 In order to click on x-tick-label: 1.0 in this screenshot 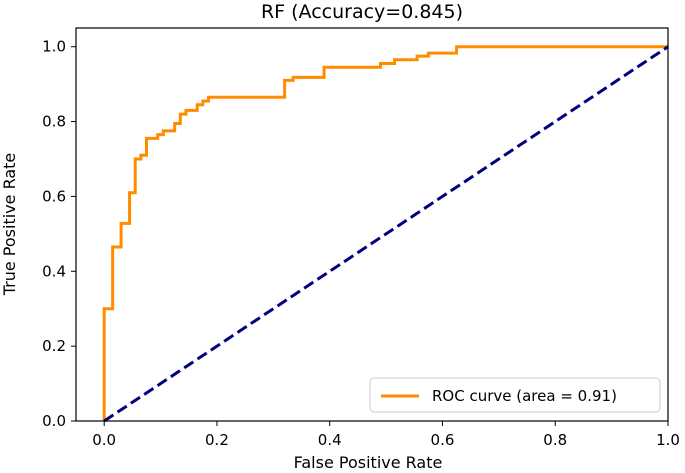, I will do `click(668, 440)`.